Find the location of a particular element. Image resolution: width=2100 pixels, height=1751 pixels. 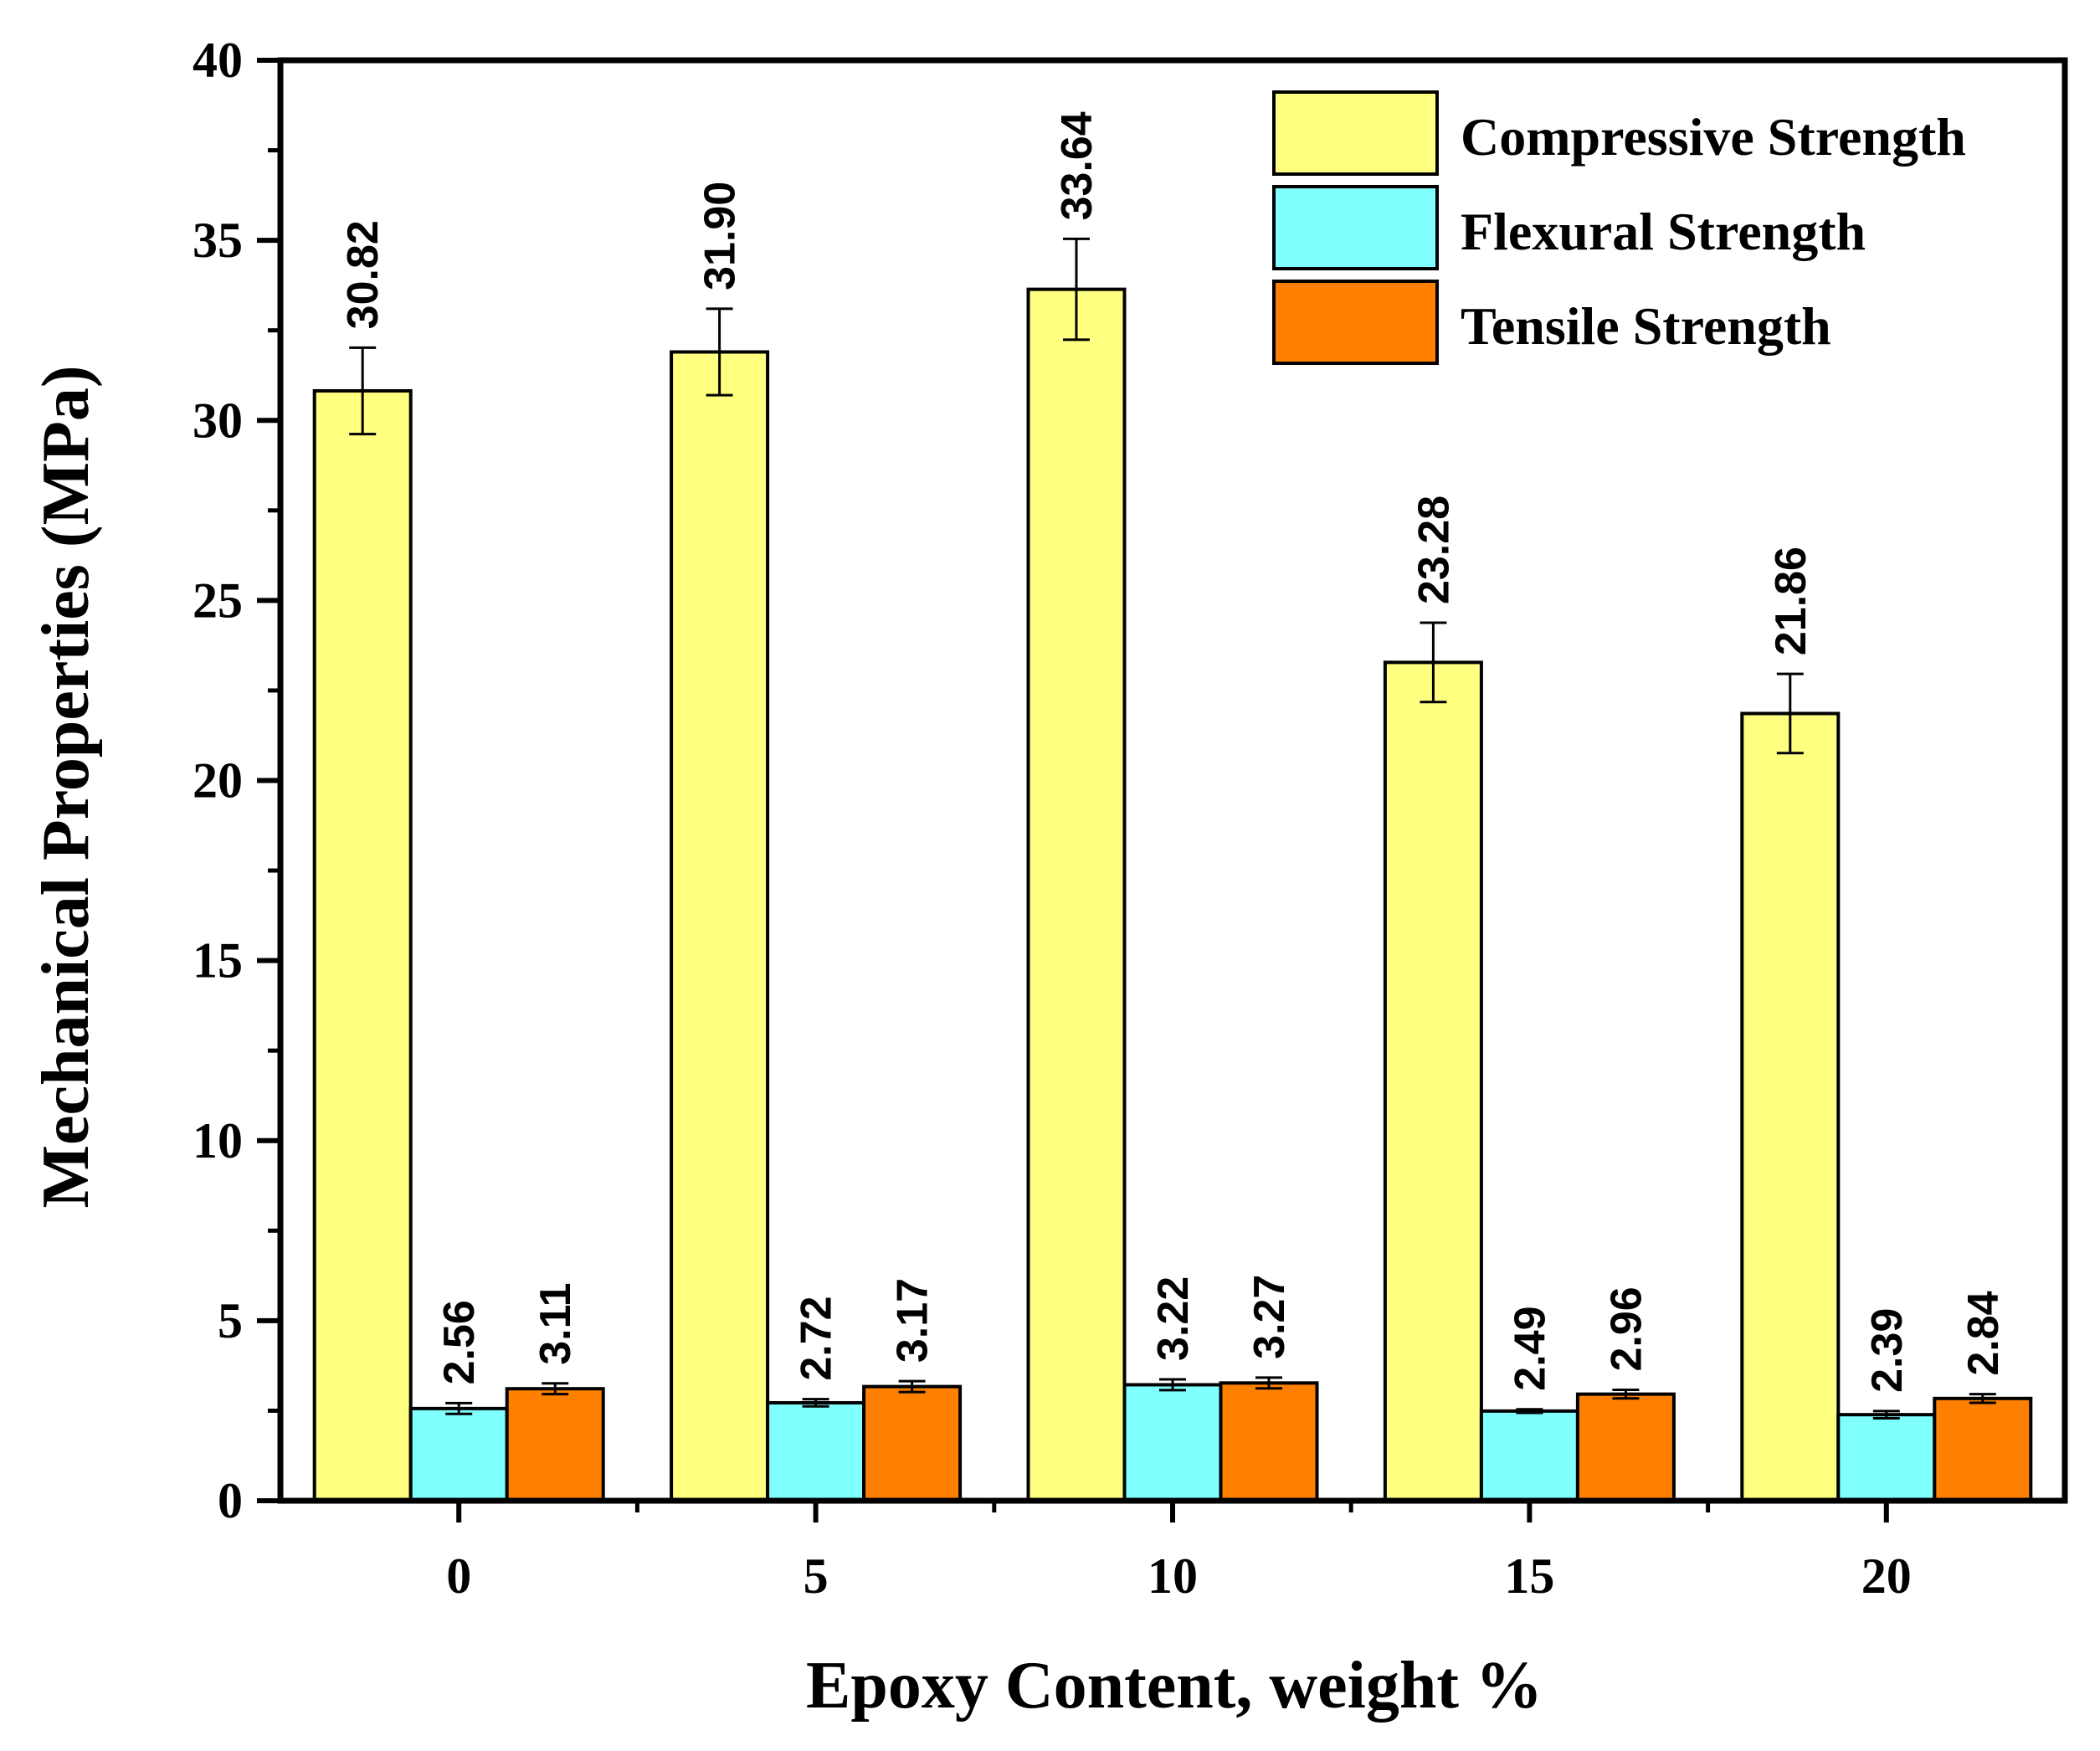

y-tick-label-10: 10 is located at coordinates (218, 1140).